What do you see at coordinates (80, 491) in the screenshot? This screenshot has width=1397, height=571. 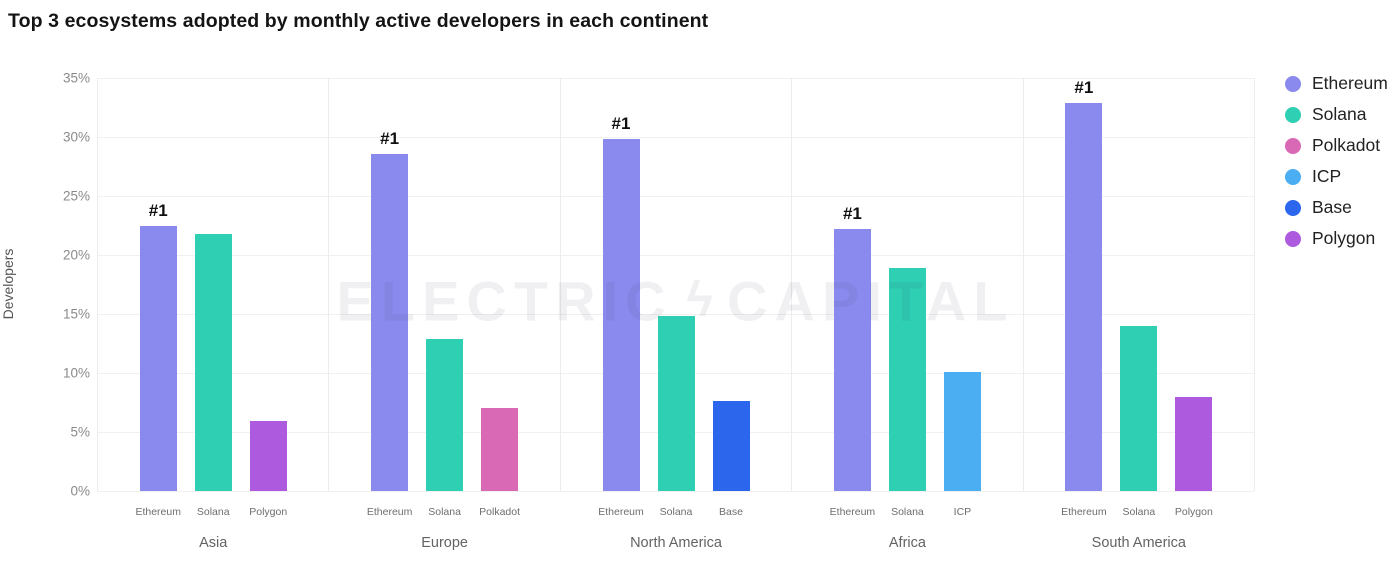 I see `y-tick-label: 0%` at bounding box center [80, 491].